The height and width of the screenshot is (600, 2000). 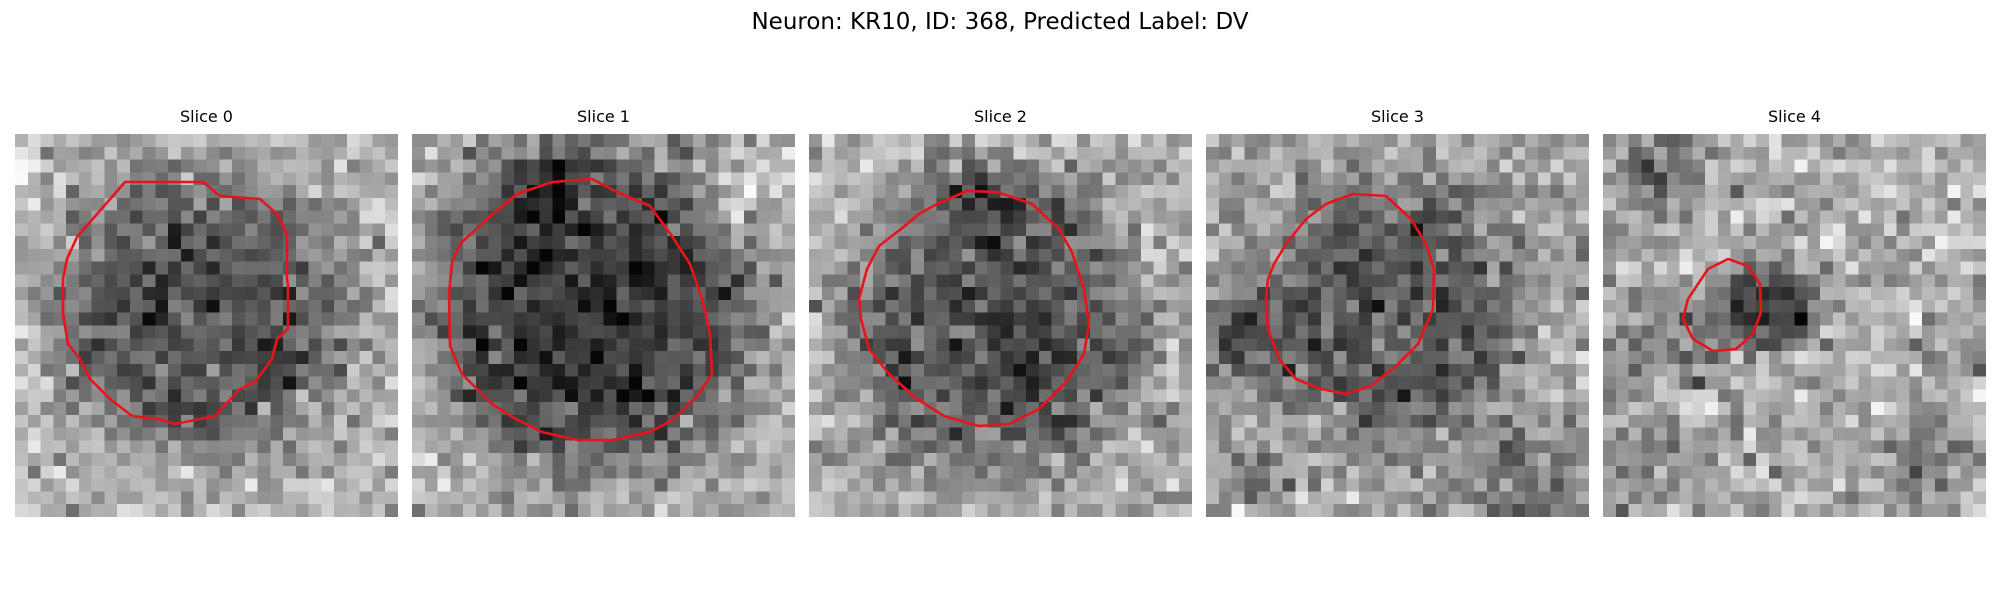 What do you see at coordinates (1000, 116) in the screenshot?
I see `slice-title: Slice 2` at bounding box center [1000, 116].